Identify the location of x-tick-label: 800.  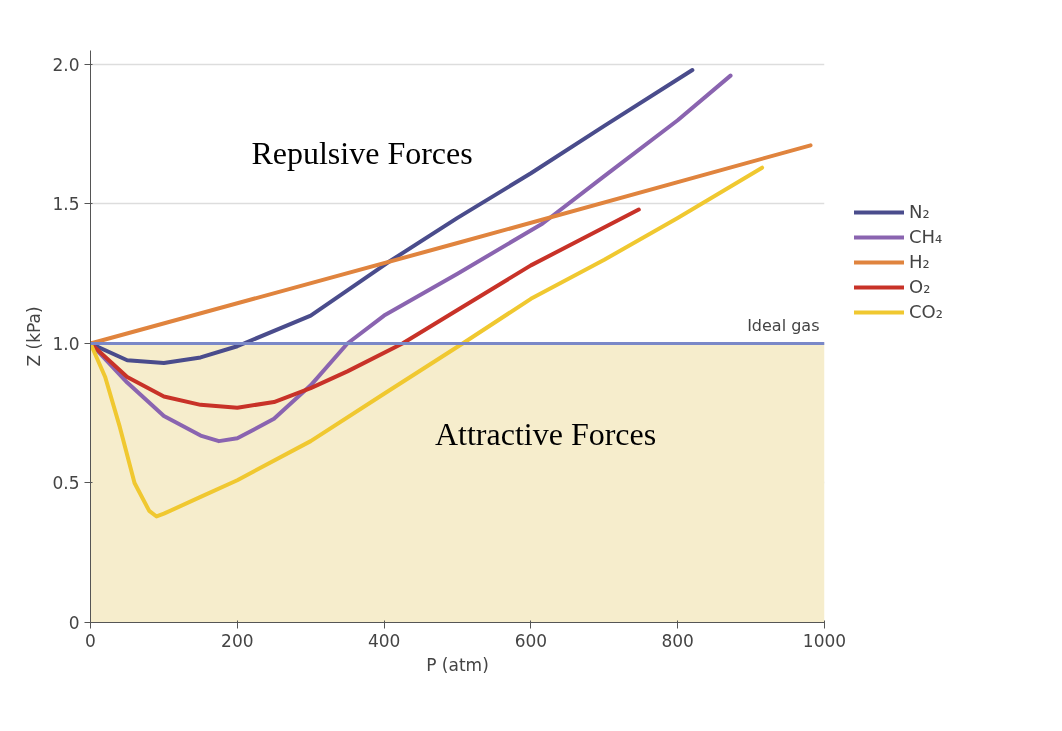
(677, 640).